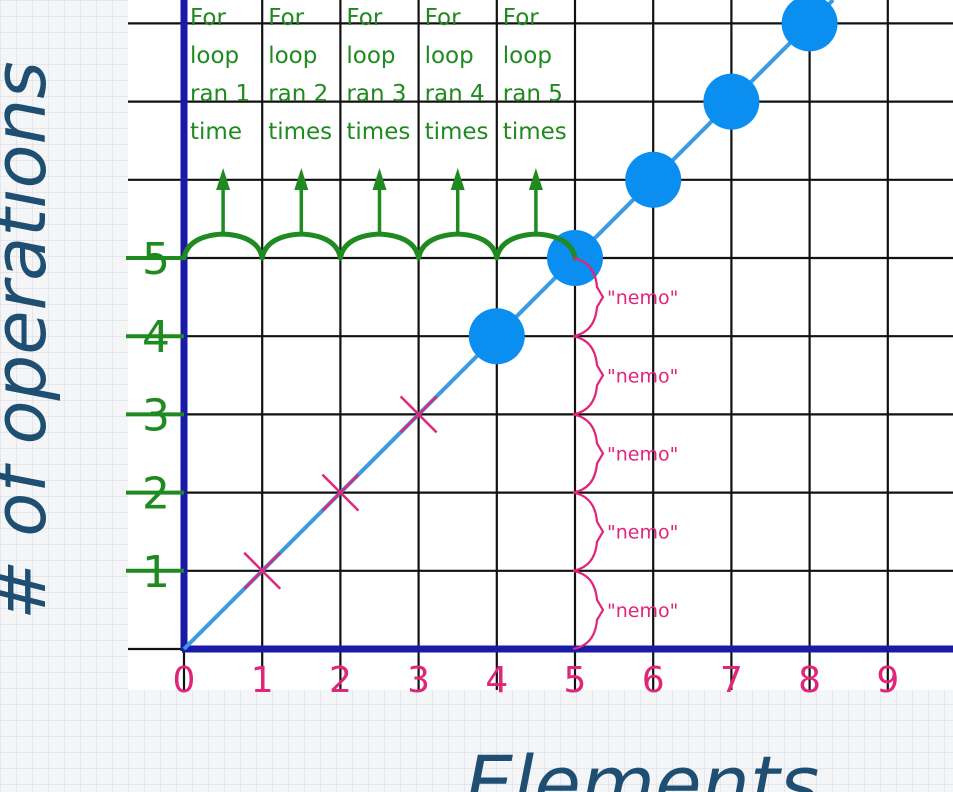  What do you see at coordinates (887, 680) in the screenshot?
I see `x-tick-label: 9` at bounding box center [887, 680].